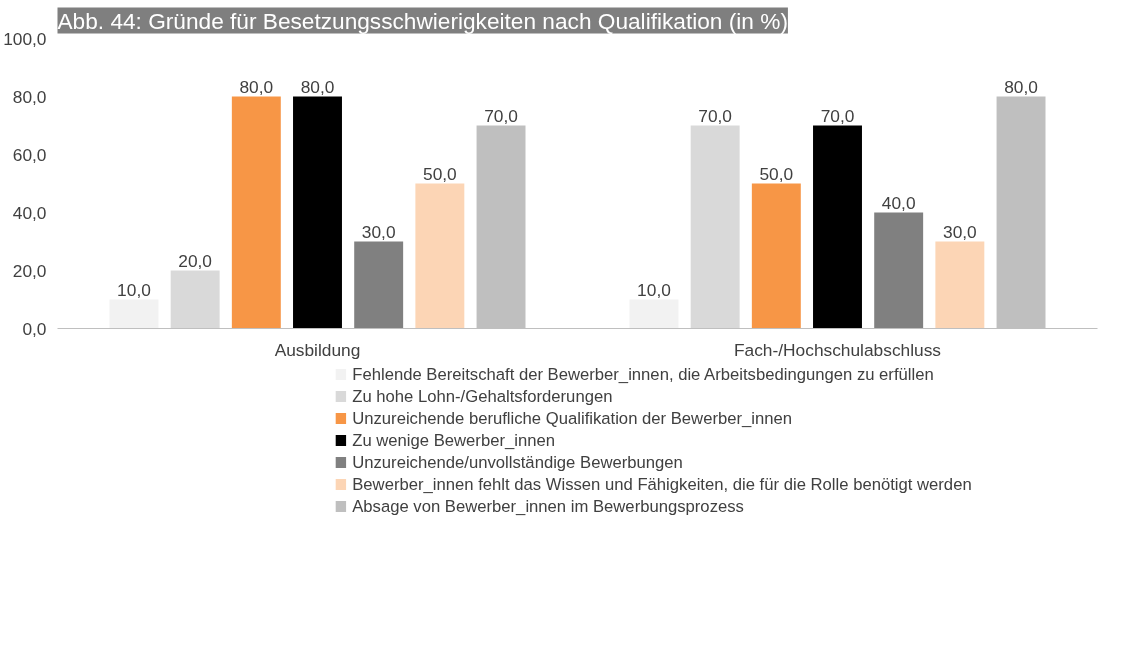 The height and width of the screenshot is (647, 1139). What do you see at coordinates (572, 418) in the screenshot?
I see `legend-label: Unzureichende berufliche Qualifikation der Bewerber_innen` at bounding box center [572, 418].